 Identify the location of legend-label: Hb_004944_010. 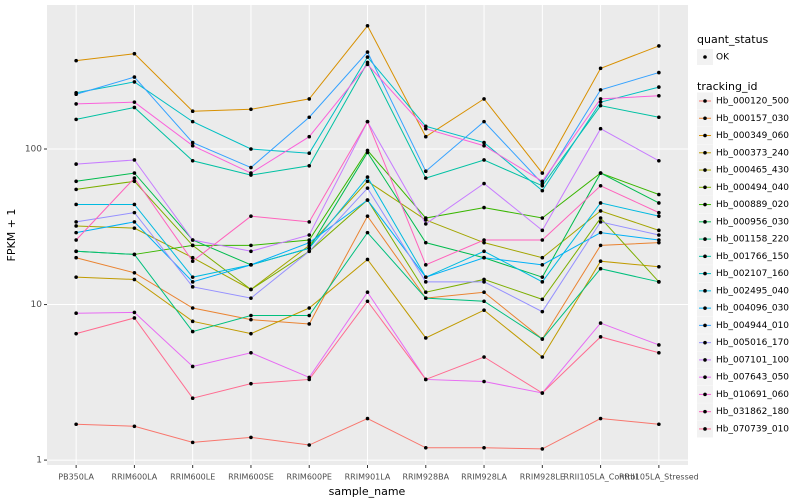
(752, 326).